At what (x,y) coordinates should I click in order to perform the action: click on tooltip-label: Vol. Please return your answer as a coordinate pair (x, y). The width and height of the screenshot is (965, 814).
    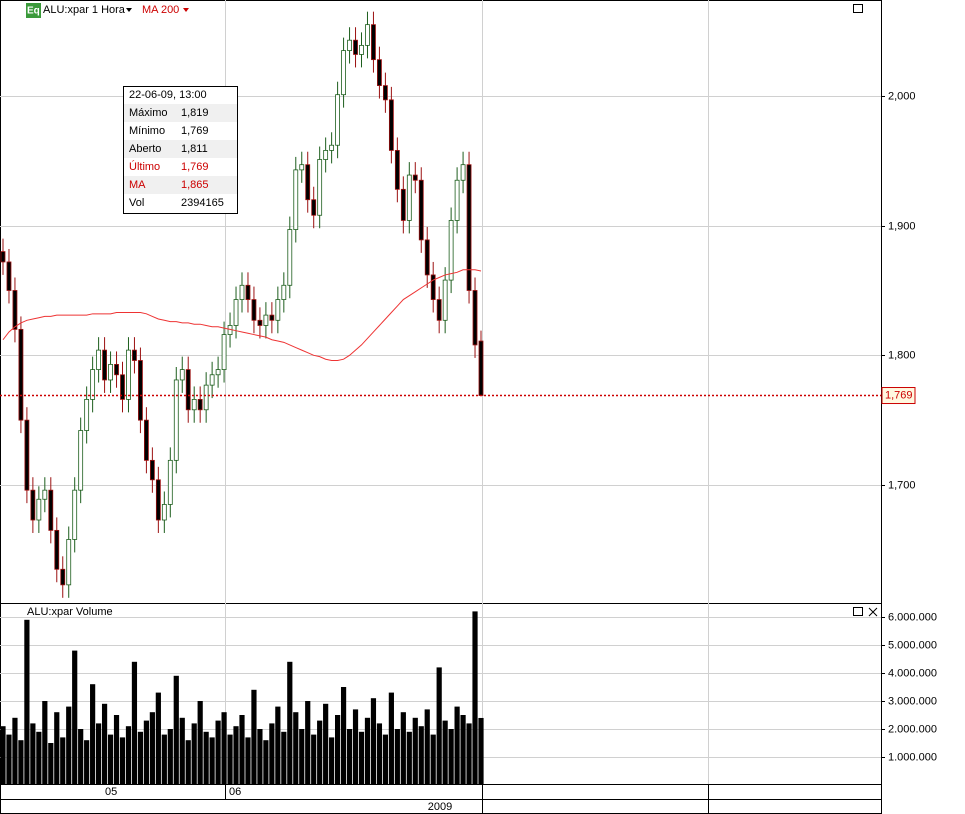
    Looking at the image, I should click on (136, 203).